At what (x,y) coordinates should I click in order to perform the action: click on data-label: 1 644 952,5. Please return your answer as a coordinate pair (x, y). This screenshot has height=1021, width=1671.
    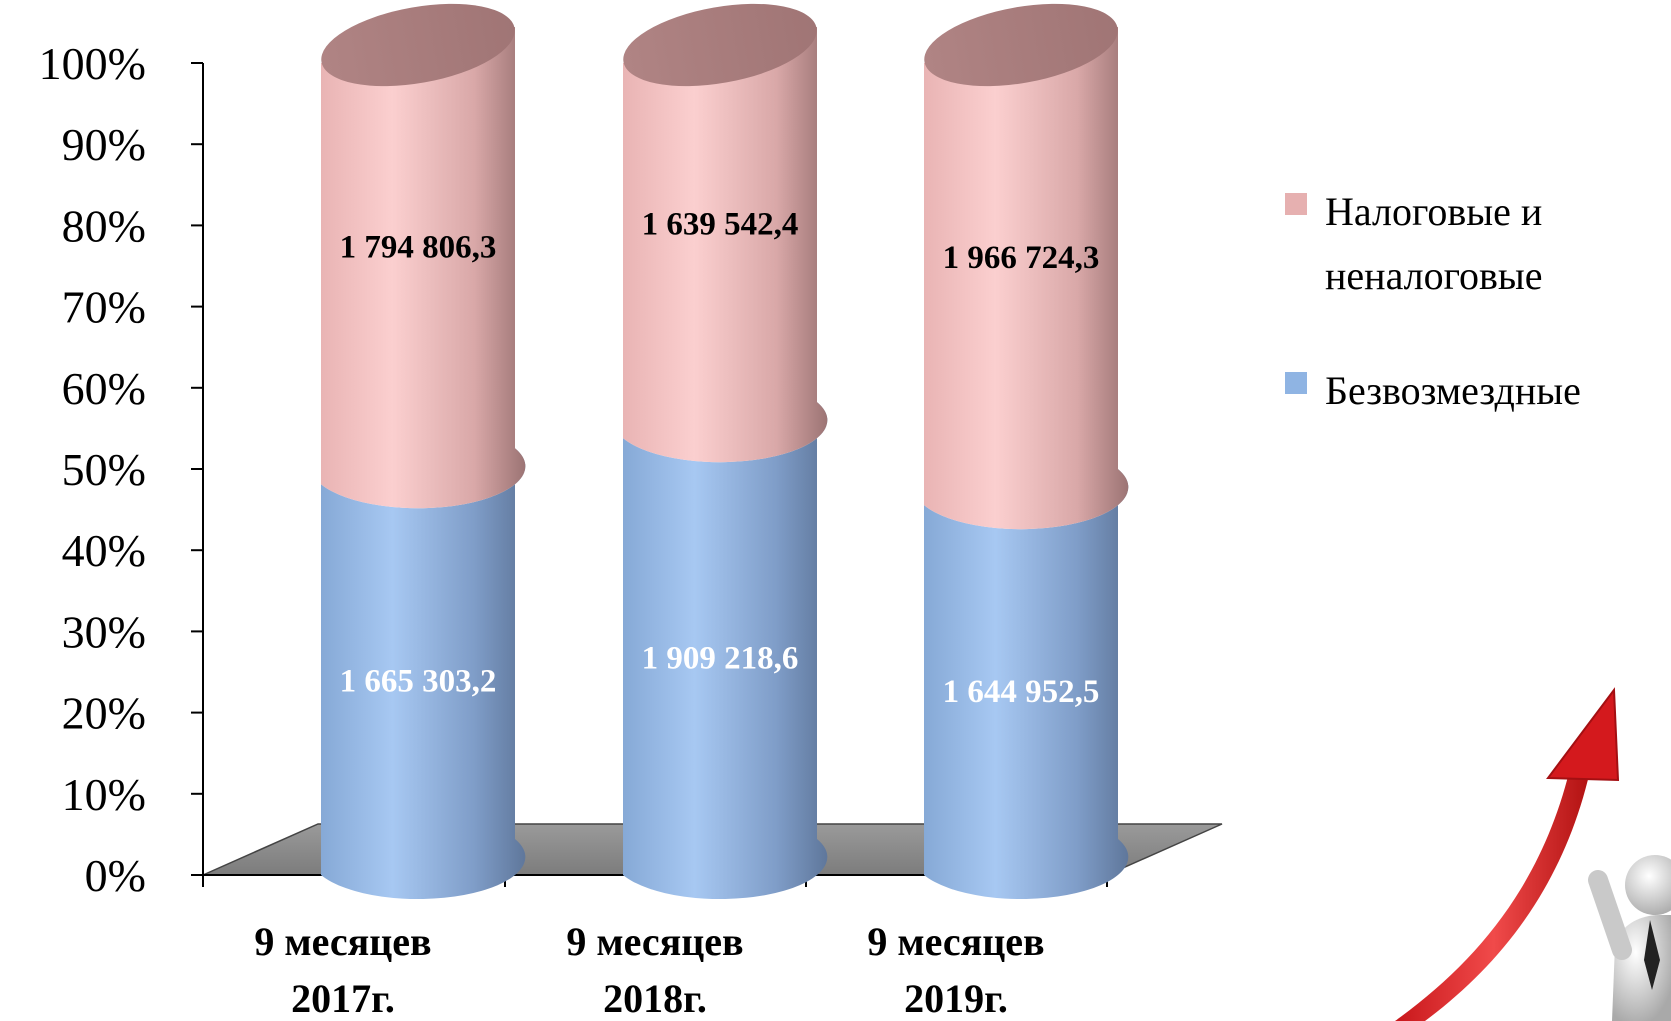
    Looking at the image, I should click on (1021, 692).